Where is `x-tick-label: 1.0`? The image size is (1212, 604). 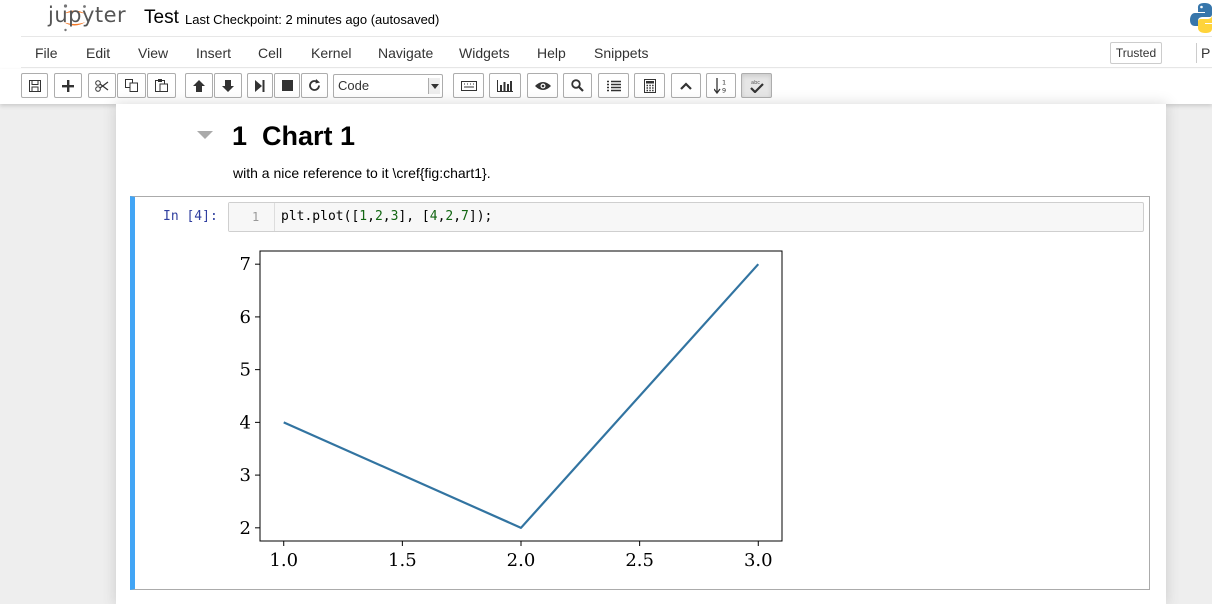 x-tick-label: 1.0 is located at coordinates (283, 560).